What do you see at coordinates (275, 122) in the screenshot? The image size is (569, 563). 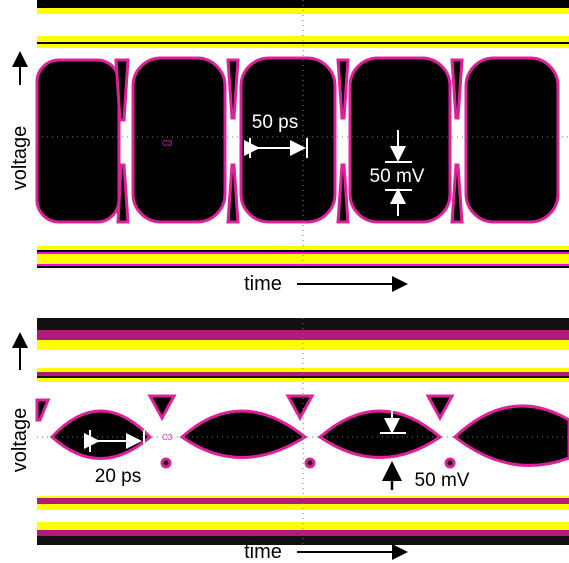 I see `time-annotation: 50 ps` at bounding box center [275, 122].